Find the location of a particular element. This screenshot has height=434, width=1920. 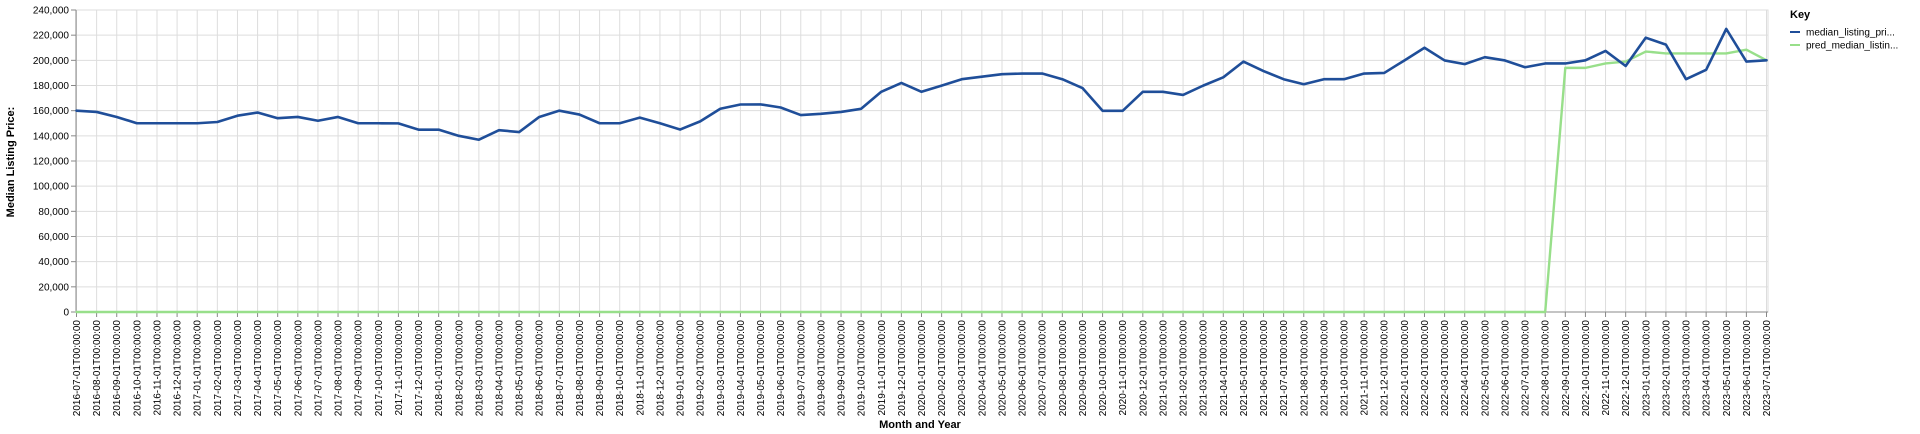

x-tick-label: 2017-04-01T00:00:00 is located at coordinates (258, 368).